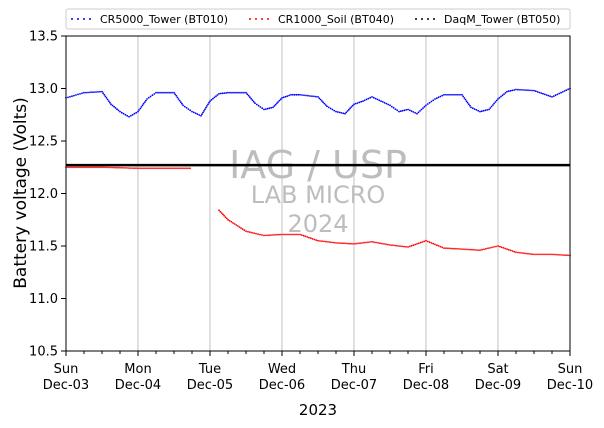 The height and width of the screenshot is (428, 604). Describe the element at coordinates (43, 194) in the screenshot. I see `y-tick-label: 12.0` at that location.